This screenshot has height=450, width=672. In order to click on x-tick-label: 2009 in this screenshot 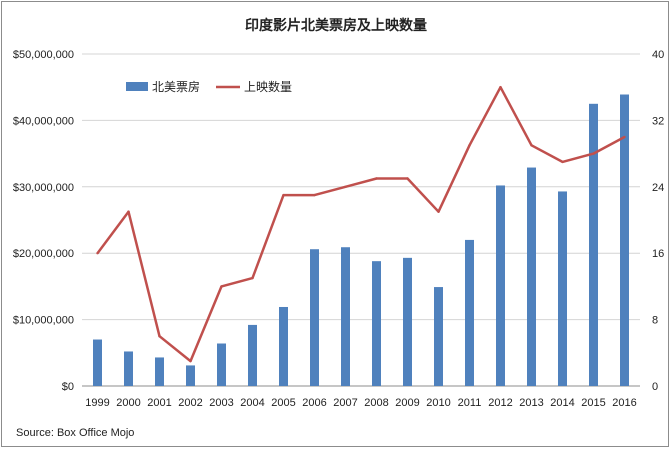, I will do `click(407, 403)`.